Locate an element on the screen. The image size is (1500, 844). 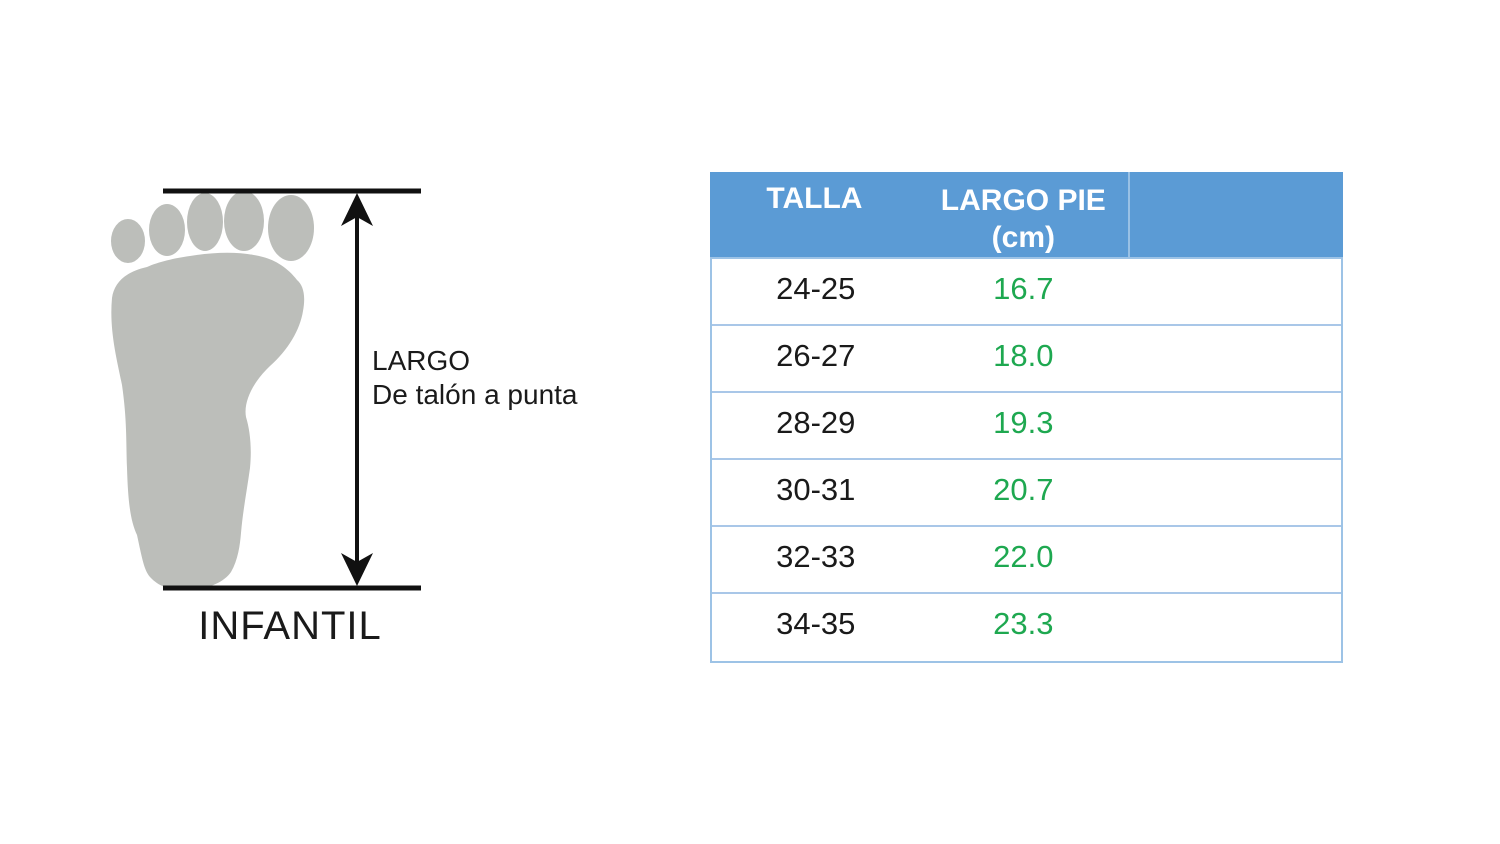
largo-cell: 22.0 is located at coordinates (1023, 556).